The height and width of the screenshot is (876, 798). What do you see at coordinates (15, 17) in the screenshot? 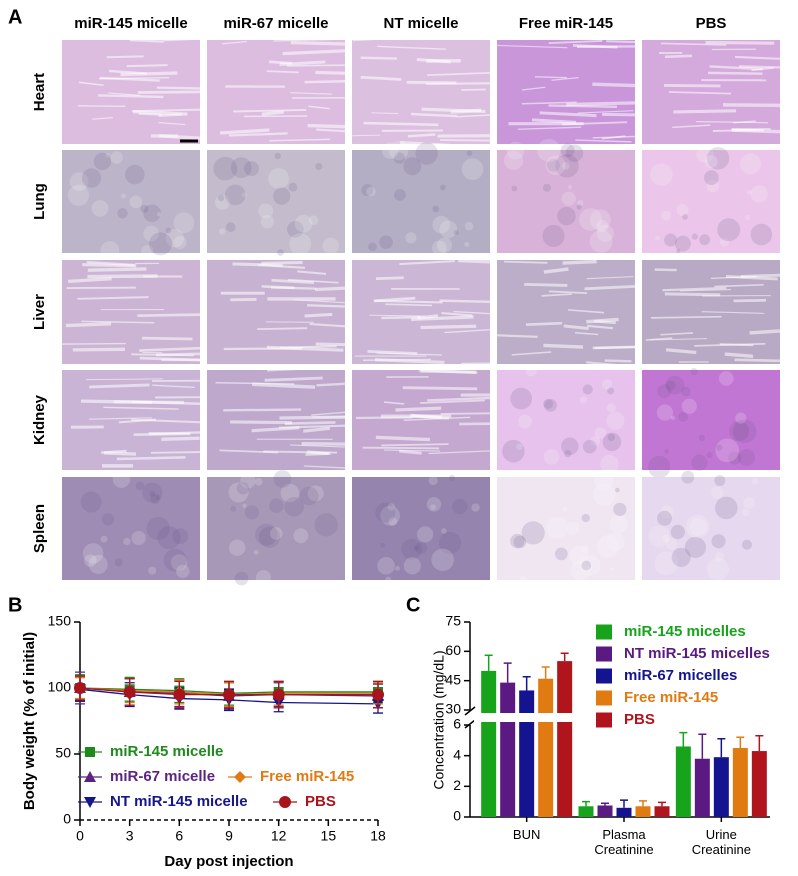
I see `panel-label: A` at bounding box center [15, 17].